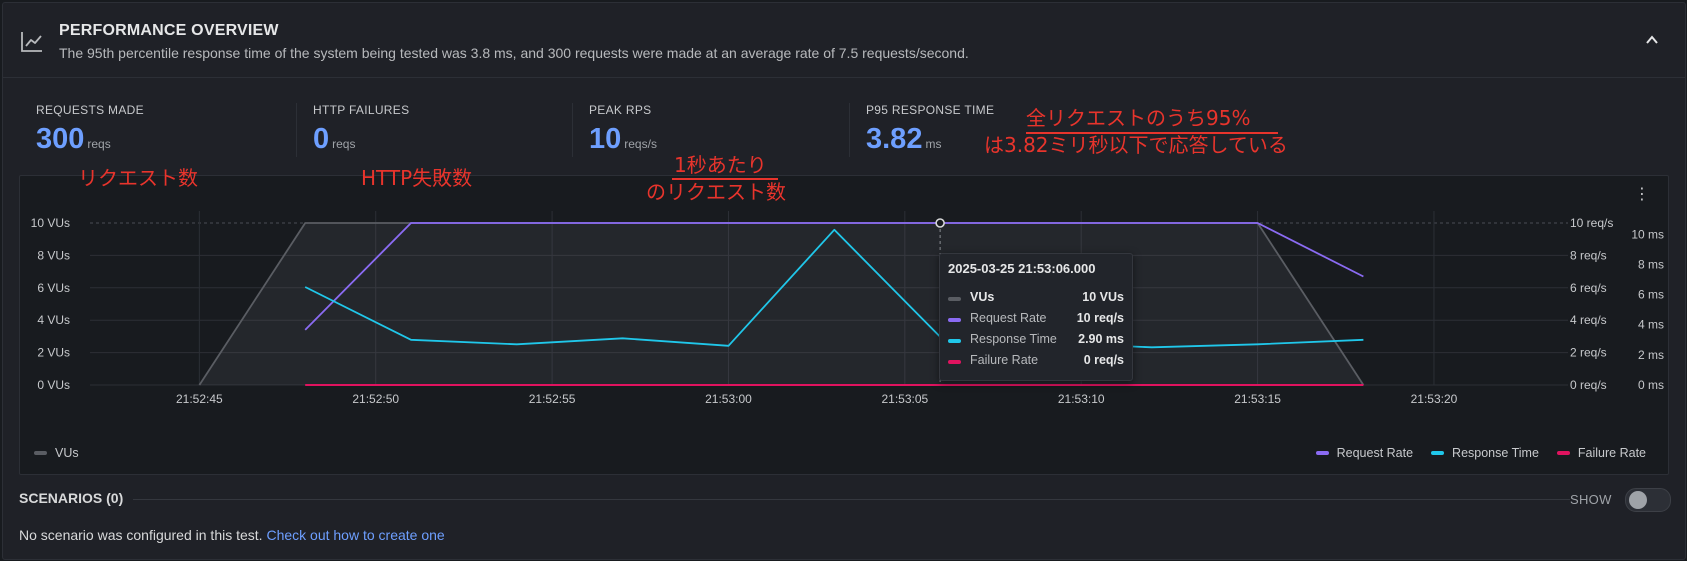 The height and width of the screenshot is (561, 1687). Describe the element at coordinates (1434, 399) in the screenshot. I see `x-tick-label: 21:53:20` at that location.